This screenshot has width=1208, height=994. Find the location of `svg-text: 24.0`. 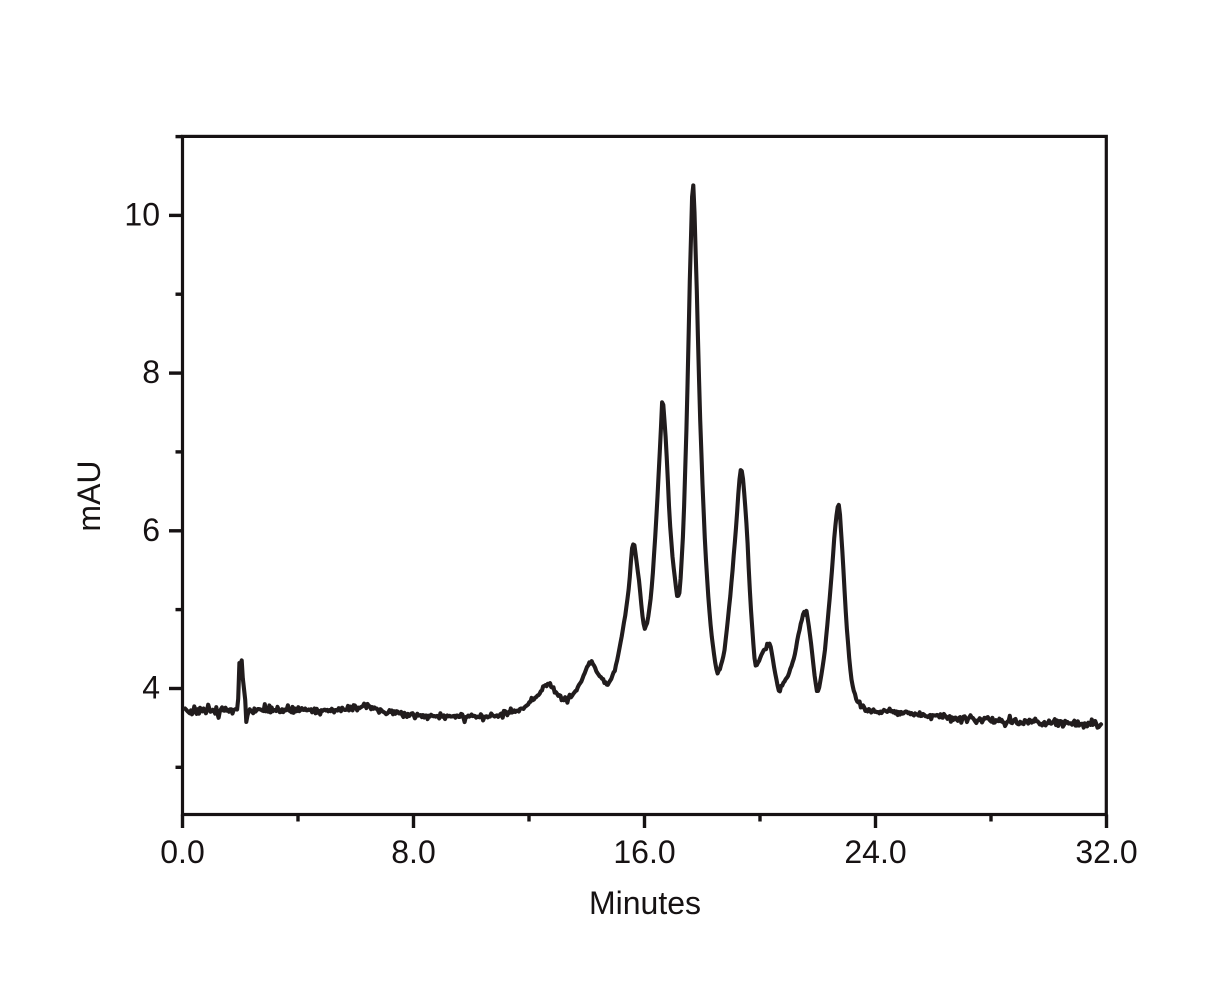

svg-text: 24.0 is located at coordinates (875, 852).